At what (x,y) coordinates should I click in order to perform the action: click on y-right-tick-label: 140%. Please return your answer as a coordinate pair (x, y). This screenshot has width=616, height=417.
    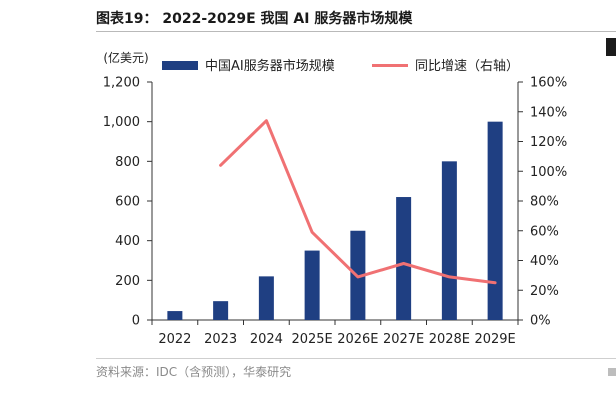
    Looking at the image, I should click on (548, 112).